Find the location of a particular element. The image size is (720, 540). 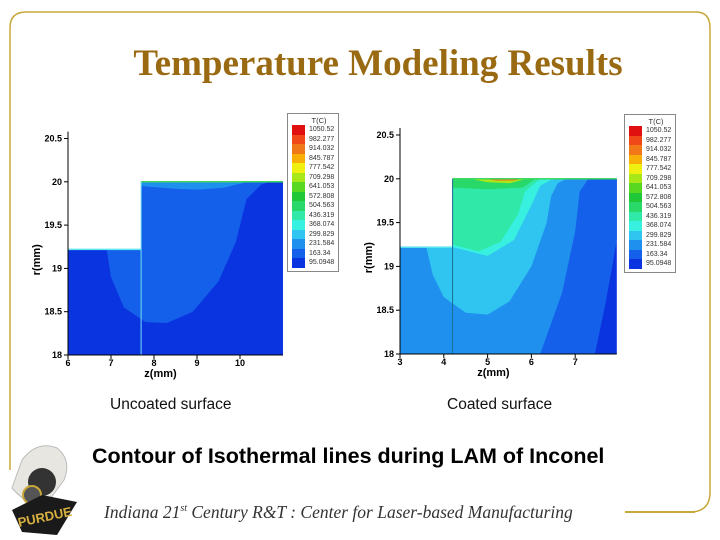

legend-entry: 982.277 is located at coordinates (313, 139).